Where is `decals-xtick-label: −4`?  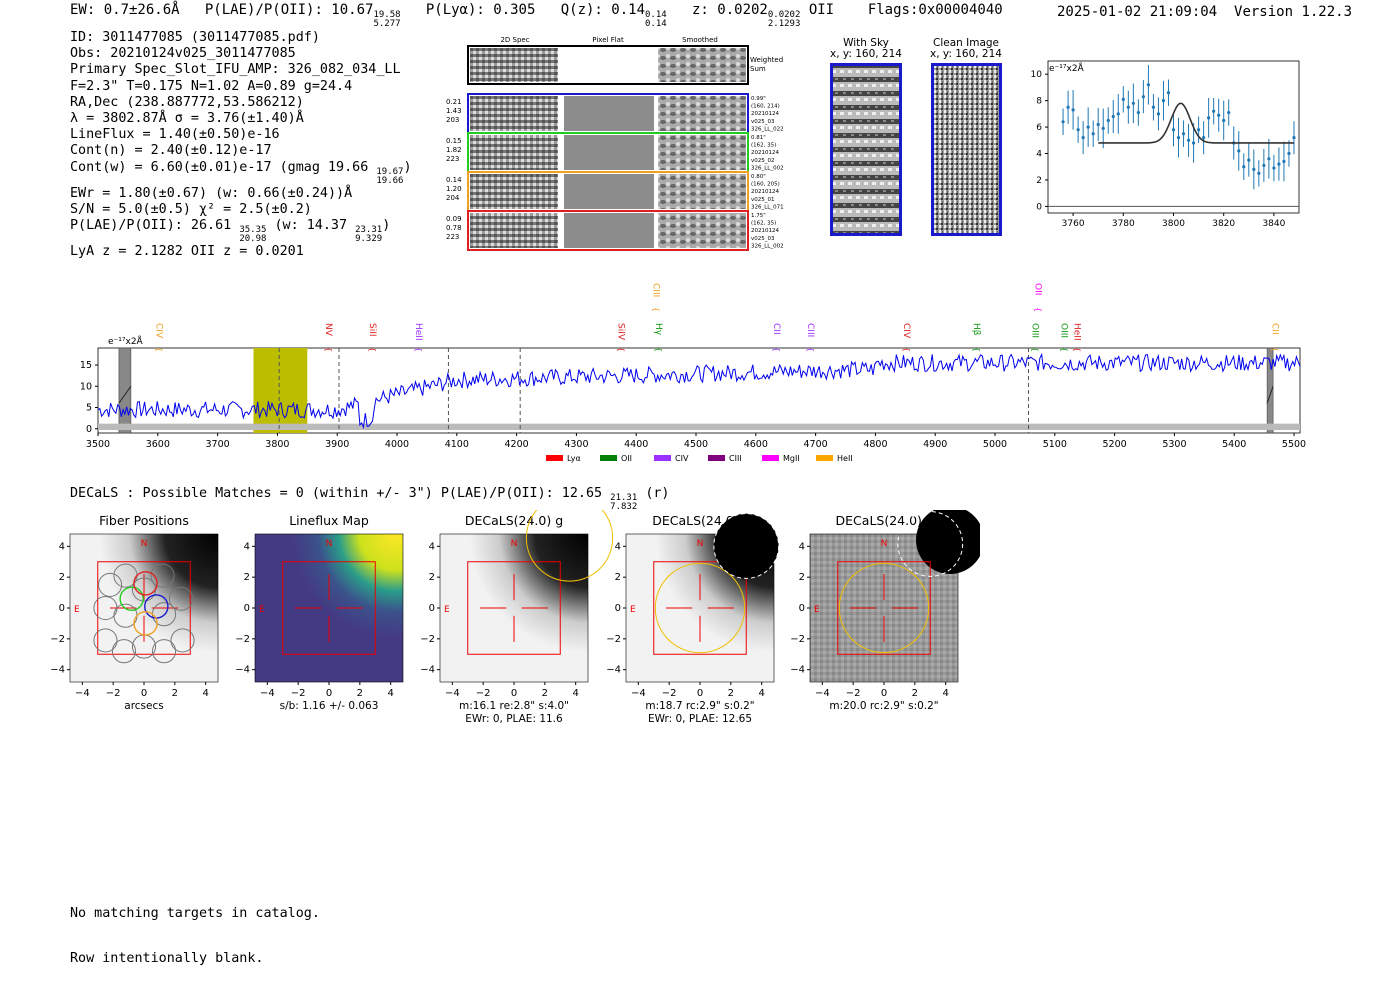 decals-xtick-label: −4 is located at coordinates (822, 693).